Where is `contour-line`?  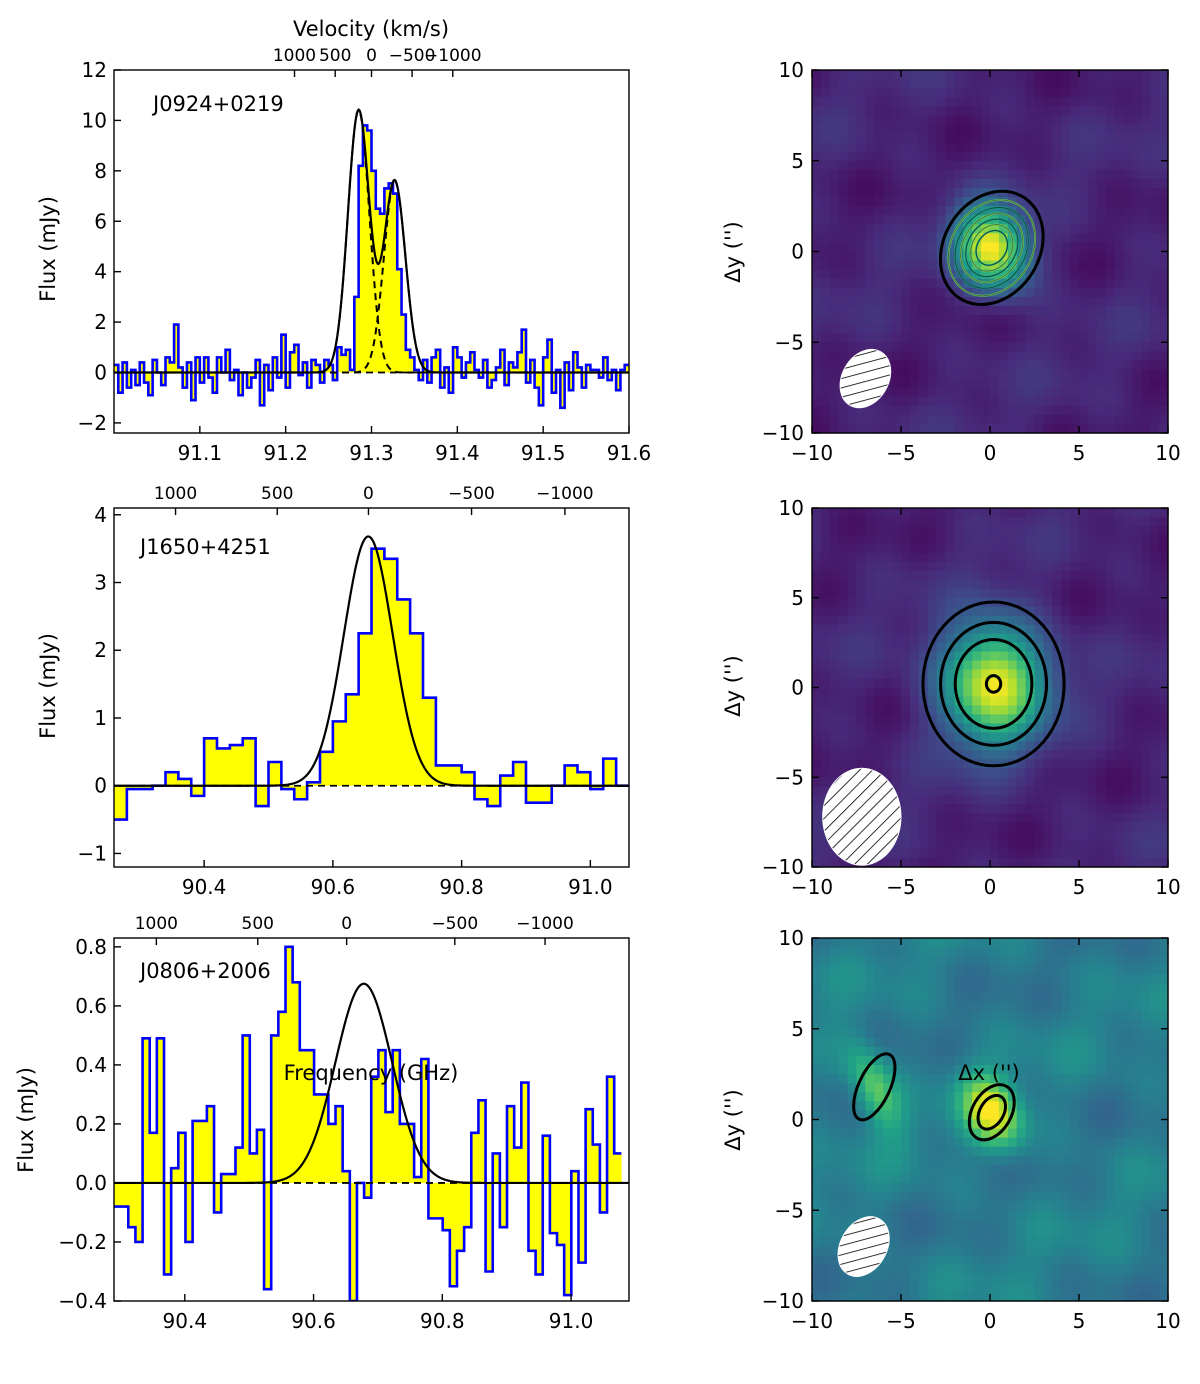 contour-line is located at coordinates (993, 683).